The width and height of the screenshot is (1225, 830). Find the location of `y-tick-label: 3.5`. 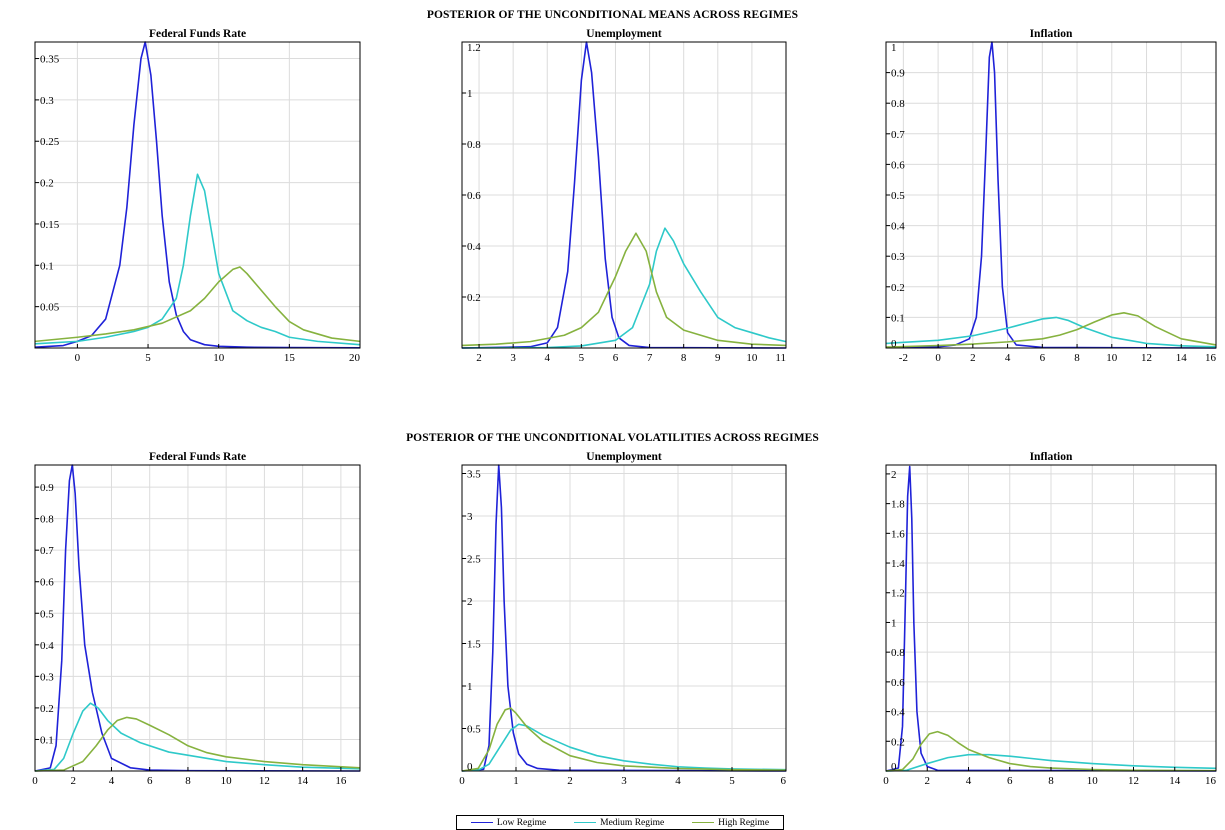

y-tick-label: 3.5 is located at coordinates (474, 475).